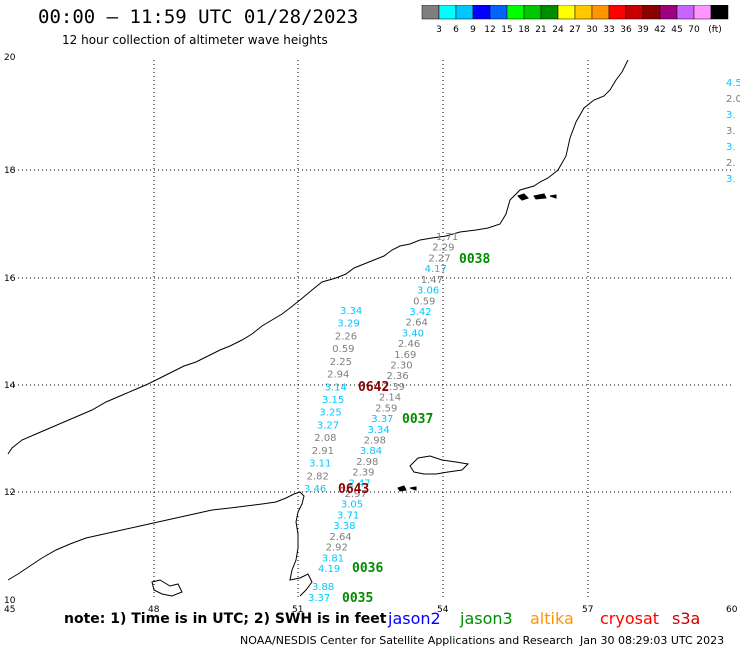  Describe the element at coordinates (652, 640) in the screenshot. I see `generated-timestamp: Jan 30 08:29:03 UTC 2023` at that location.